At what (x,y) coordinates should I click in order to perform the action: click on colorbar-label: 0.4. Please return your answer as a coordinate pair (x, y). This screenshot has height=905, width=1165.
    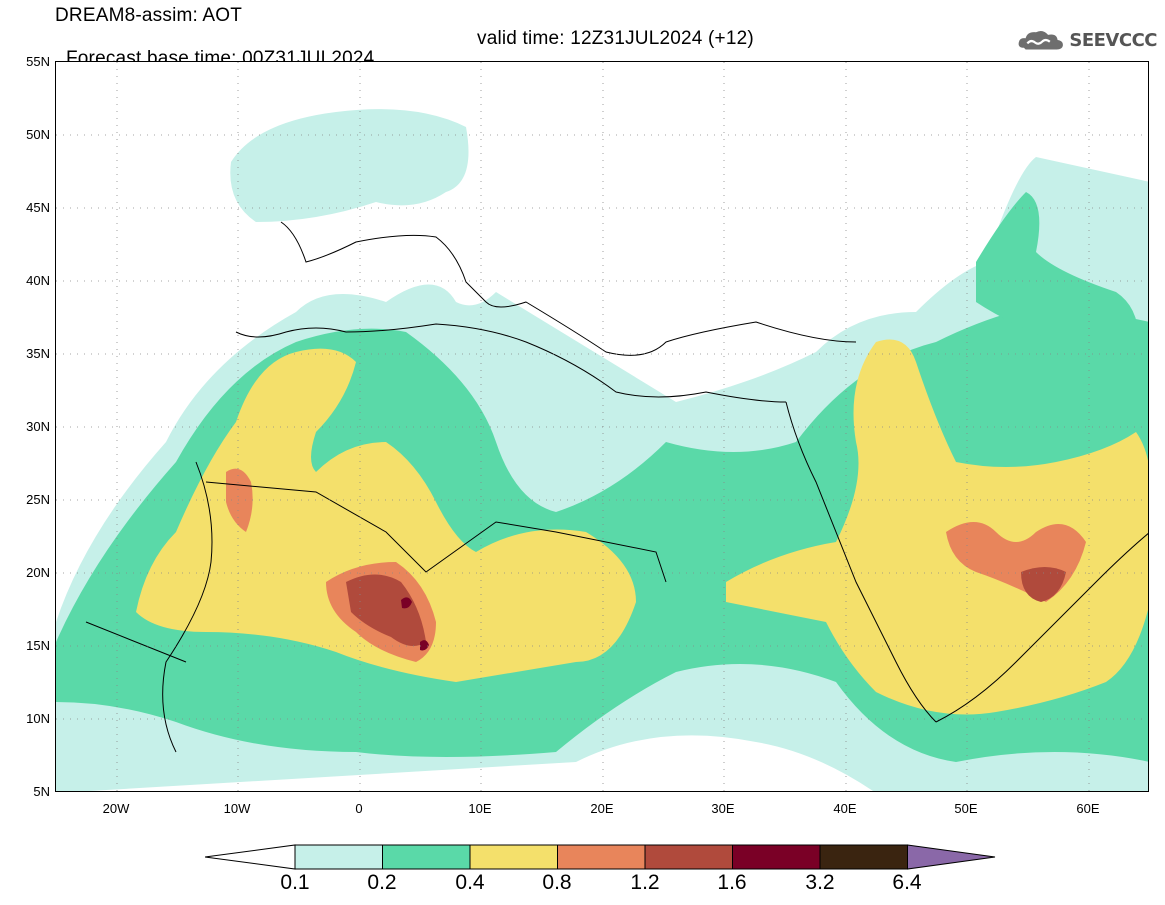
    Looking at the image, I should click on (470, 882).